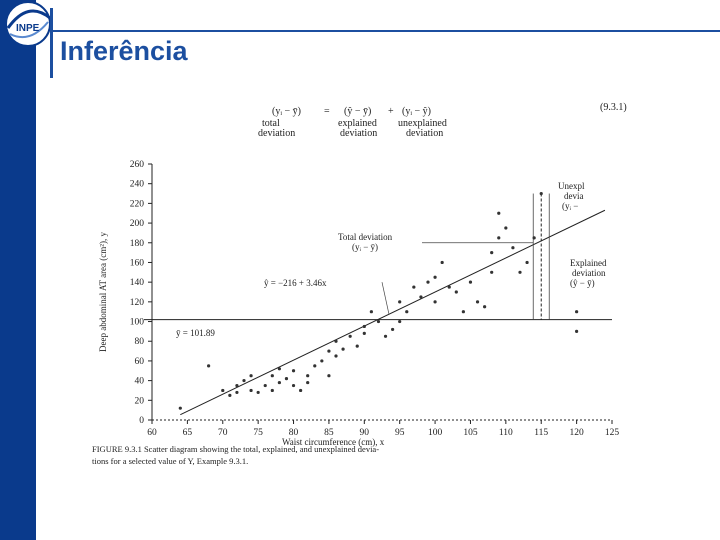 This screenshot has height=540, width=720. What do you see at coordinates (140, 401) in the screenshot?
I see `y-tick-label: 20` at bounding box center [140, 401].